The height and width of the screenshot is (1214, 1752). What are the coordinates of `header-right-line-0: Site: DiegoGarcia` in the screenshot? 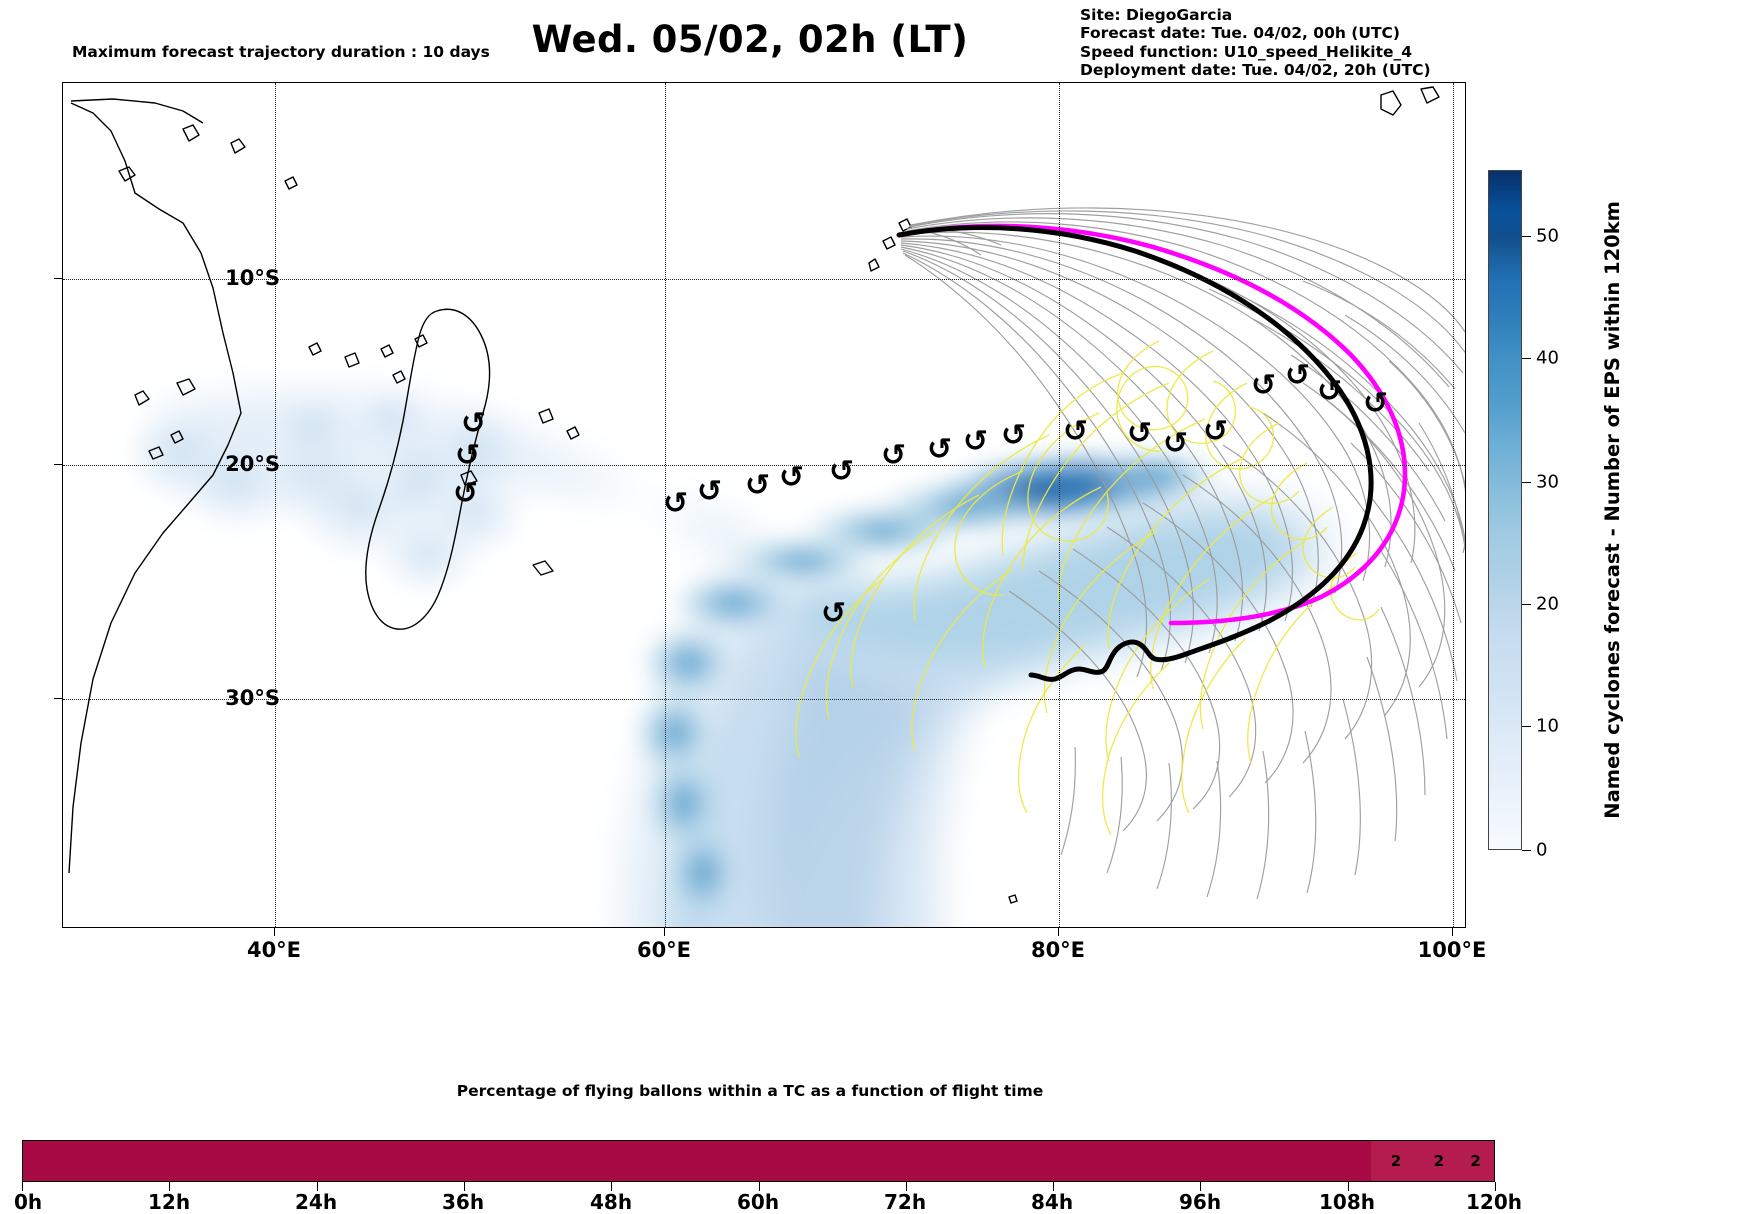 It's located at (1156, 15).